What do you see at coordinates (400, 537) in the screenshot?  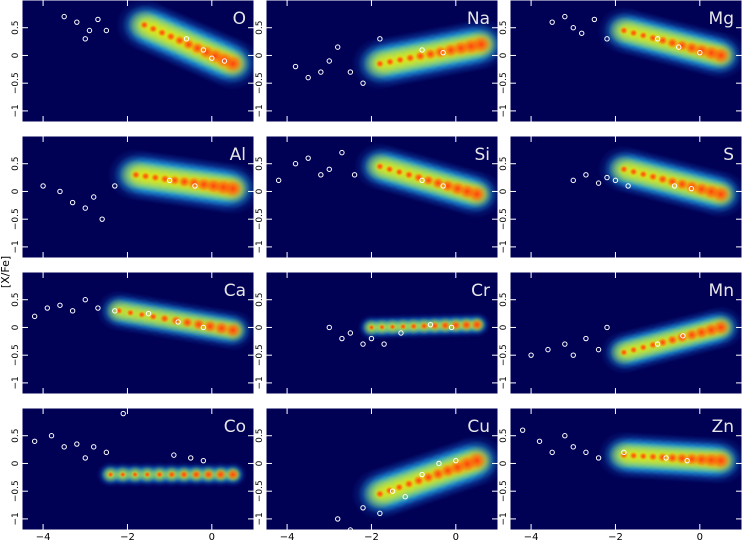 I see `x-axis-label: [Fe/H]` at bounding box center [400, 537].